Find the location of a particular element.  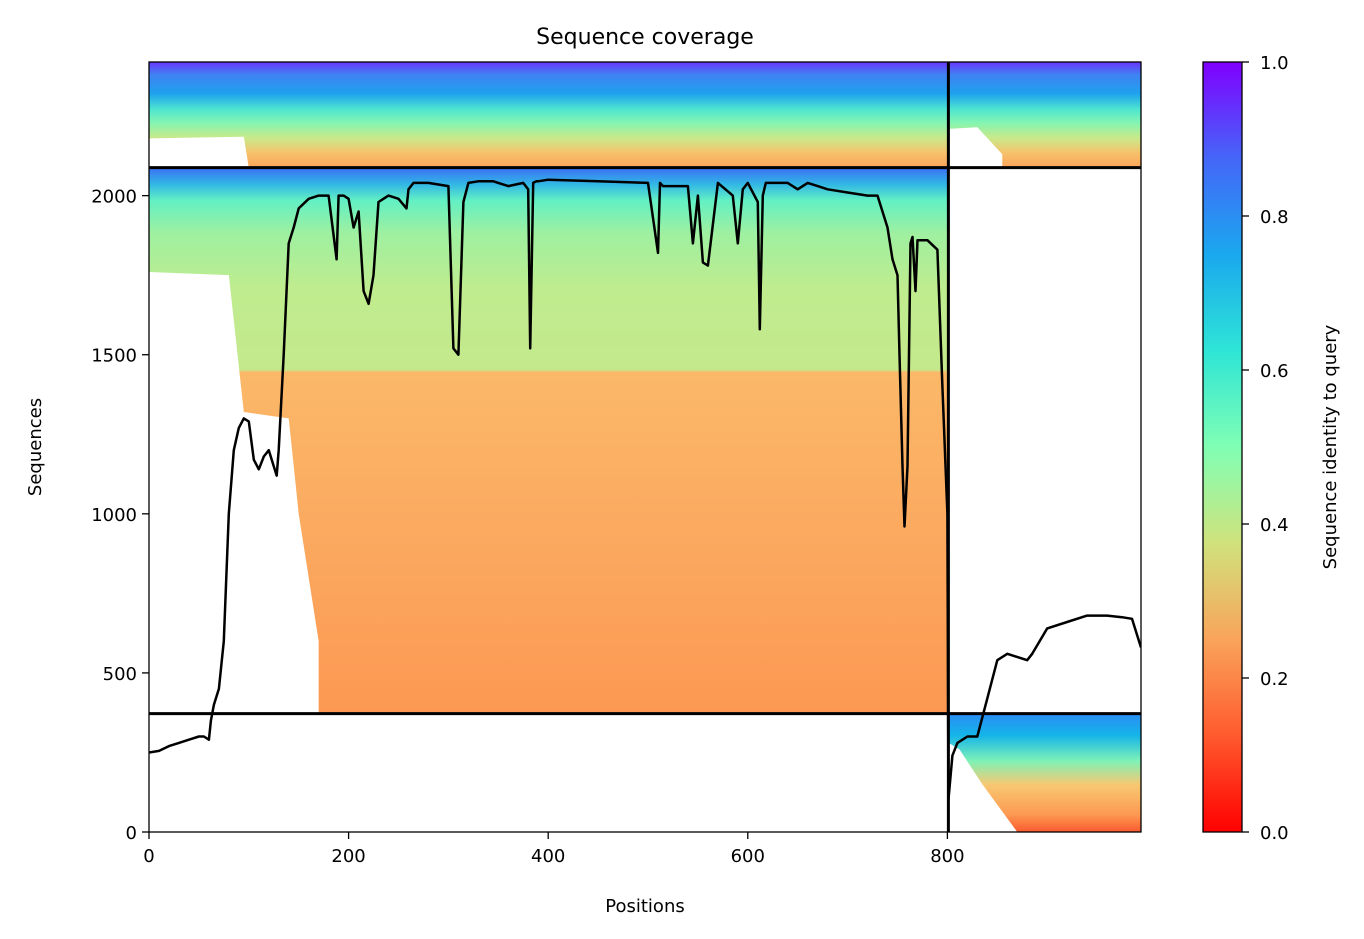

colorbar-ticks: 0.0 0.2 0.4 0.6 0.8 1.0 is located at coordinates (1265, 448).